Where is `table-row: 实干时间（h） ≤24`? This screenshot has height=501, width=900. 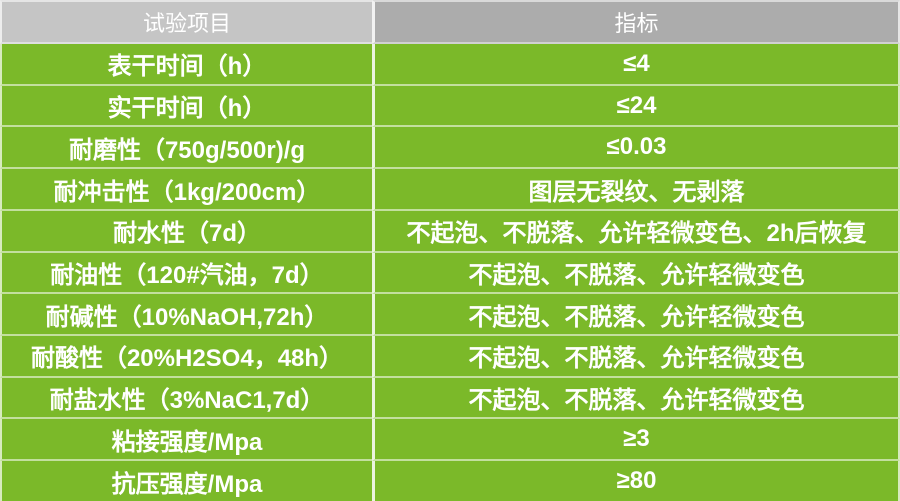 table-row: 实干时间（h） ≤24 is located at coordinates (450, 106).